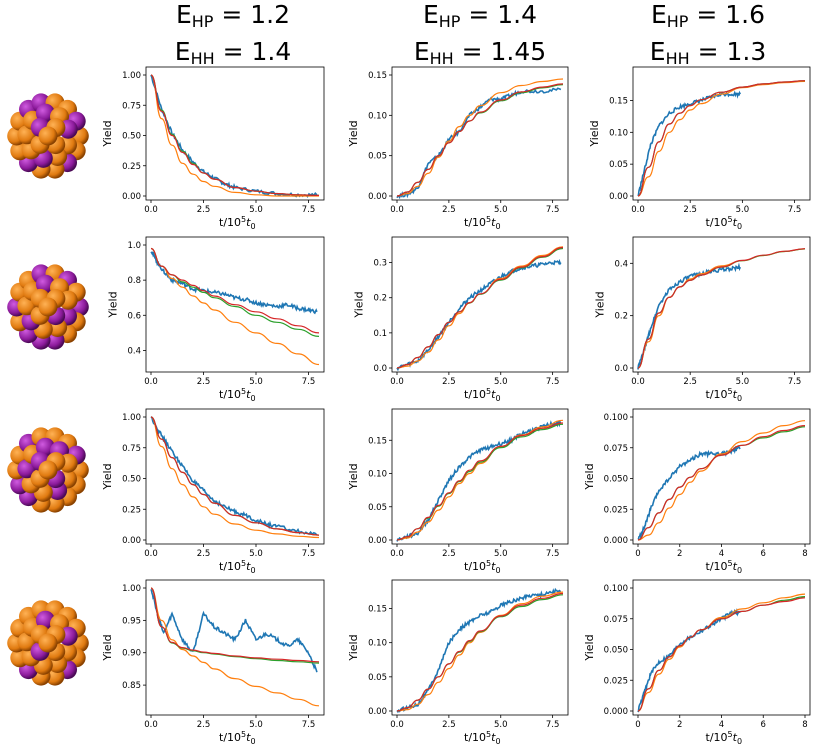 This screenshot has width=822, height=749. What do you see at coordinates (377, 541) in the screenshot?
I see `panel-r3c2-ytick-label: 0.00` at bounding box center [377, 541].